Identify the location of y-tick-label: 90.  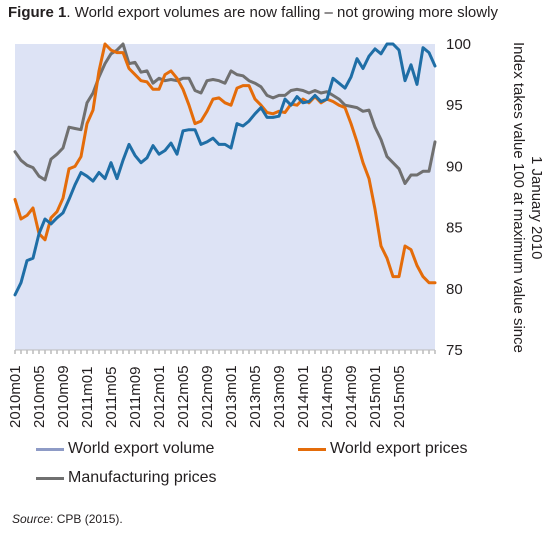
(454, 166).